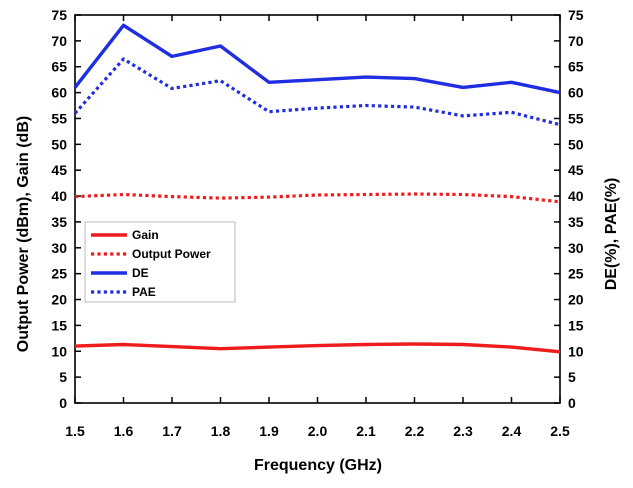 Image resolution: width=633 pixels, height=488 pixels. Describe the element at coordinates (576, 300) in the screenshot. I see `y-tick-label-right: 20` at that location.